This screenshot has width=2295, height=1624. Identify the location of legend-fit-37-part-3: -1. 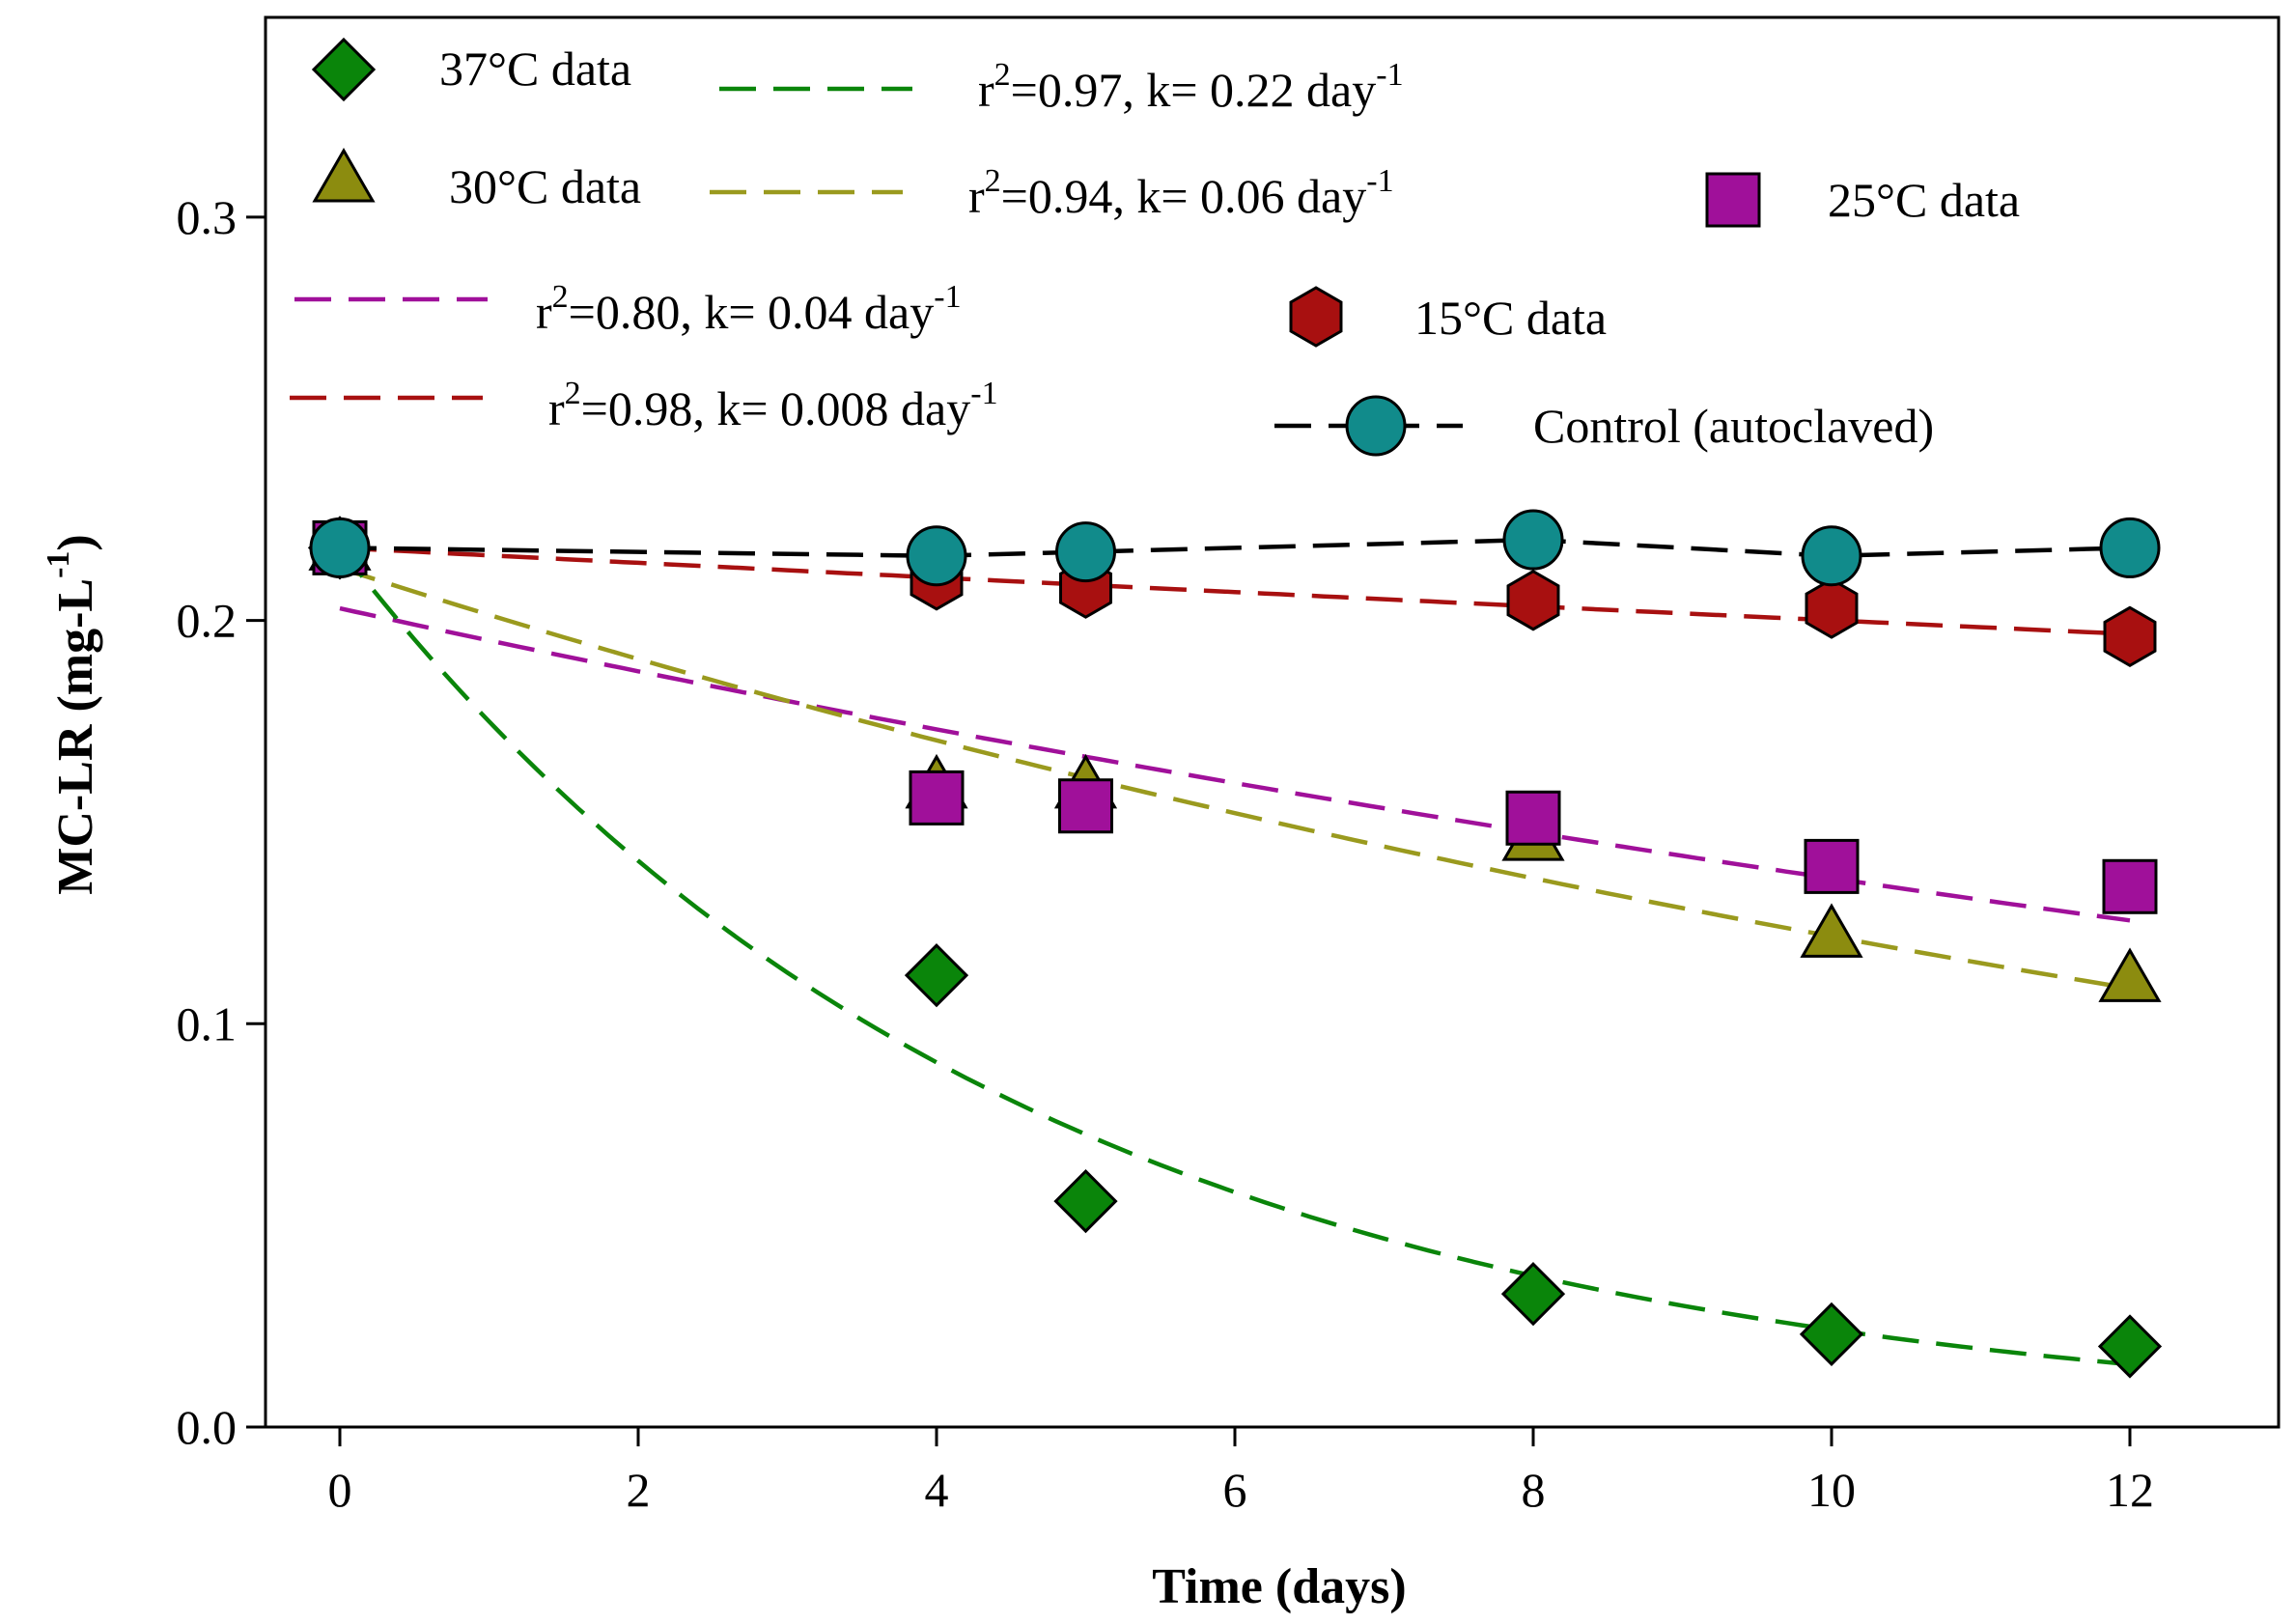
(1389, 75).